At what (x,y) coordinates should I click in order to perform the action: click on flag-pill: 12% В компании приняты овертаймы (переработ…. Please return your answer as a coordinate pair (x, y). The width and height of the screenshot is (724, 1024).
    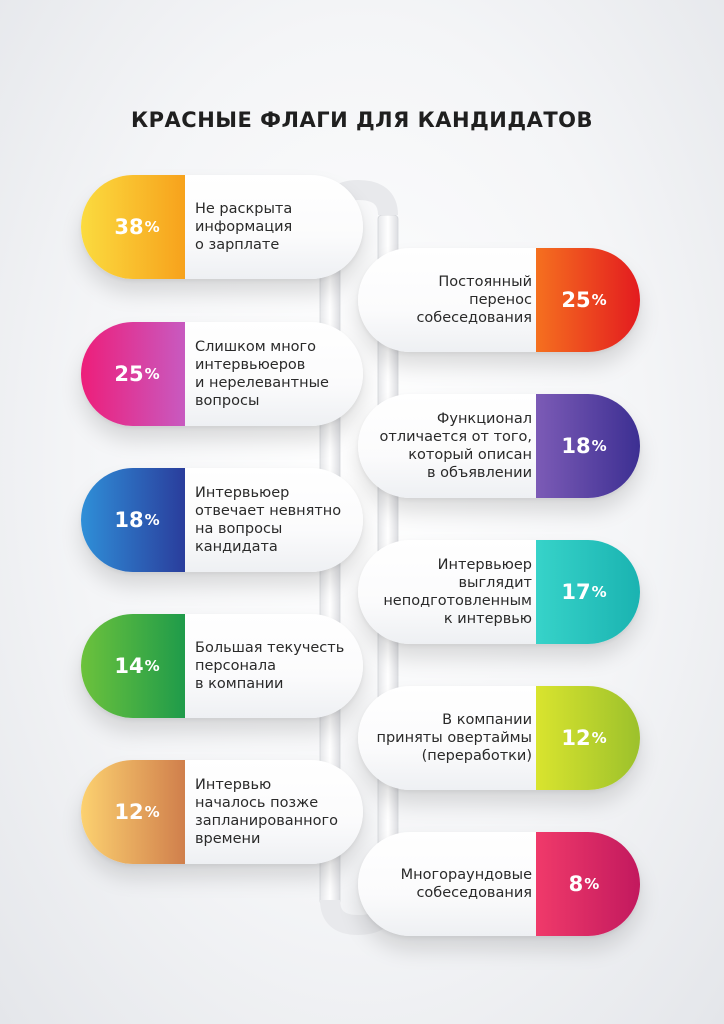
    Looking at the image, I should click on (499, 738).